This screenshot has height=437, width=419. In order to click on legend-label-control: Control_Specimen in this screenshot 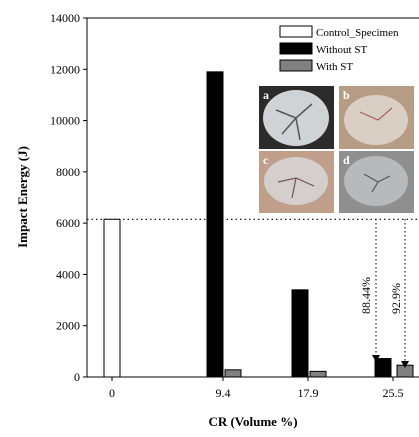, I will do `click(357, 33)`.